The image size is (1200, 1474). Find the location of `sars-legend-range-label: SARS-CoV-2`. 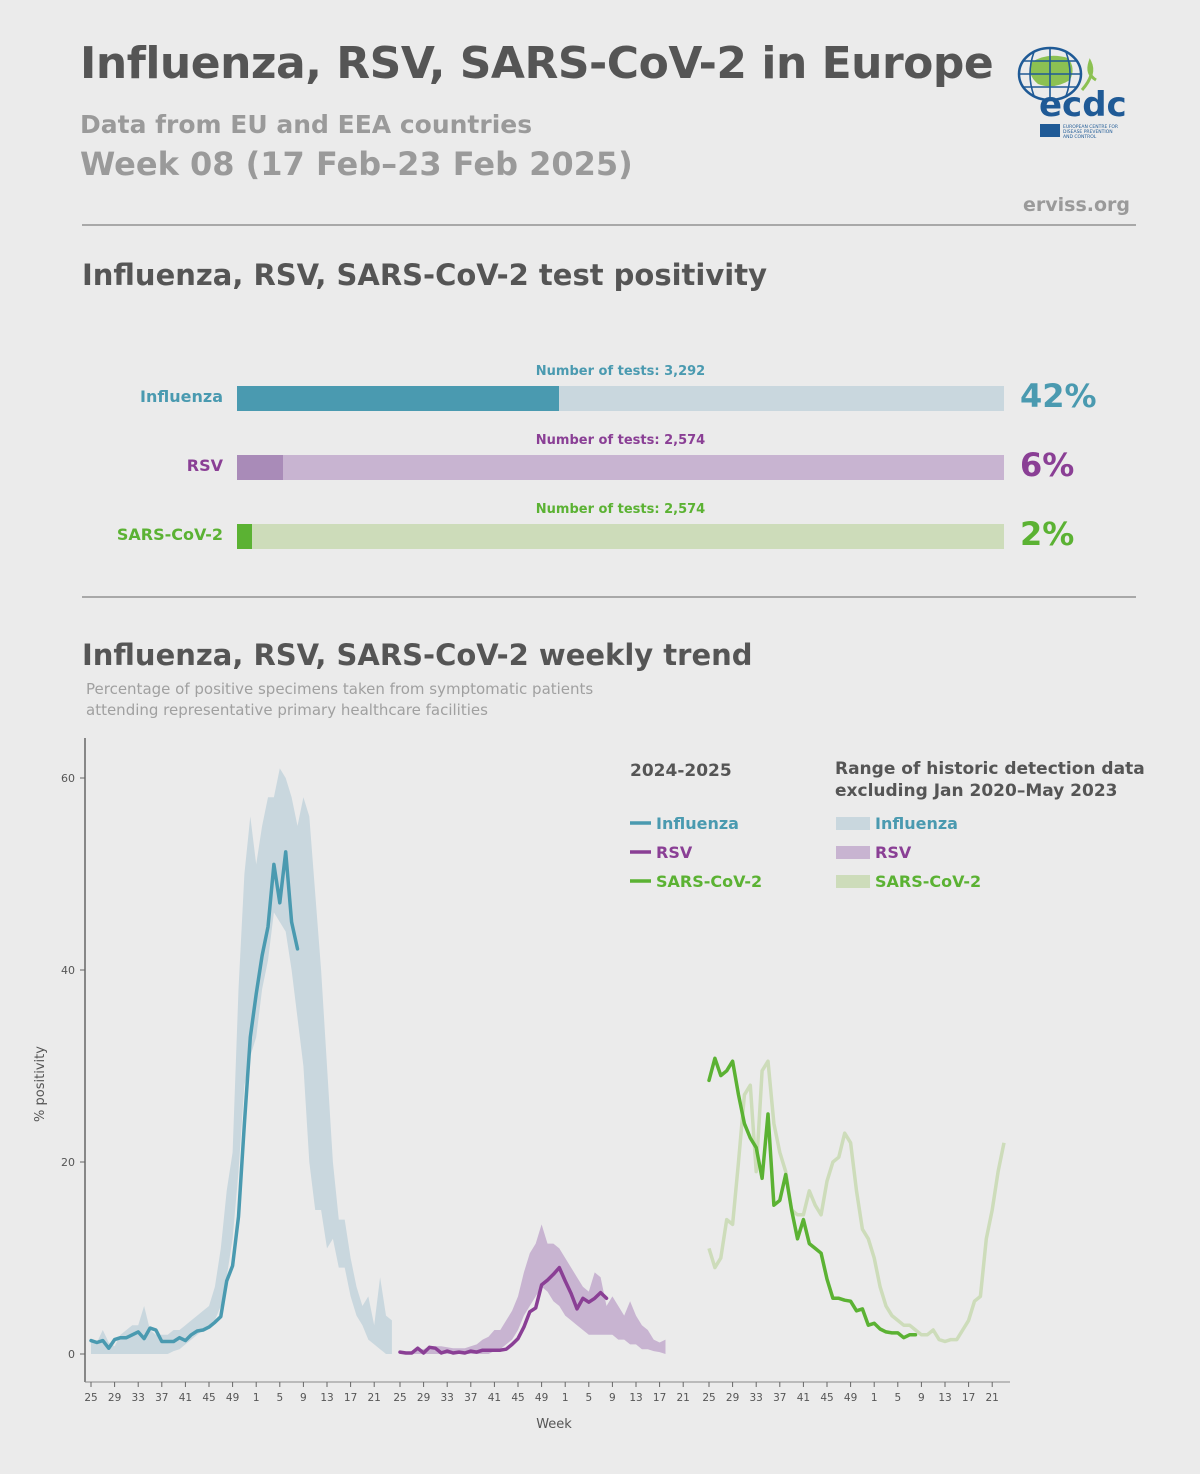

sars-legend-range-label: SARS-CoV-2 is located at coordinates (928, 881).